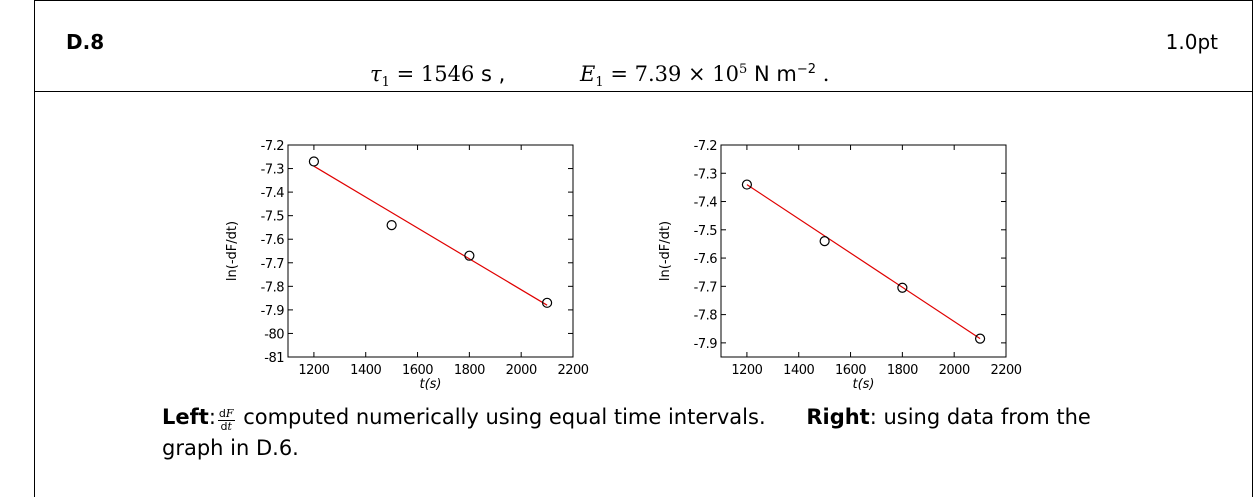  I want to click on derivative-fraction: dF dt, so click(226, 420).